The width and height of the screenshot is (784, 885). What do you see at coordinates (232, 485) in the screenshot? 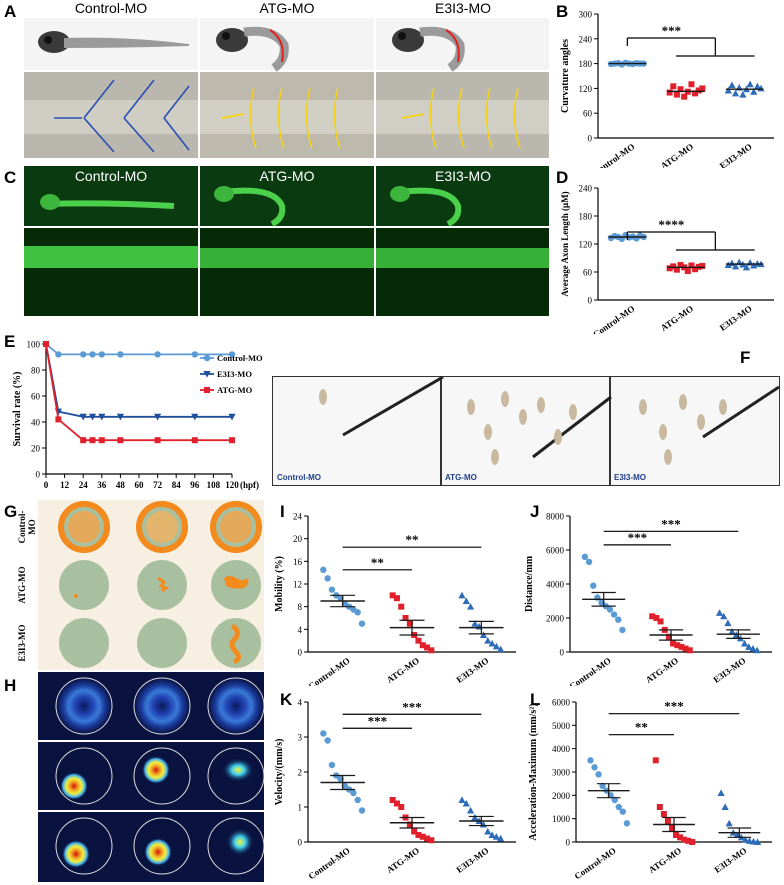
I see `x-tick-label: 120` at bounding box center [232, 485].